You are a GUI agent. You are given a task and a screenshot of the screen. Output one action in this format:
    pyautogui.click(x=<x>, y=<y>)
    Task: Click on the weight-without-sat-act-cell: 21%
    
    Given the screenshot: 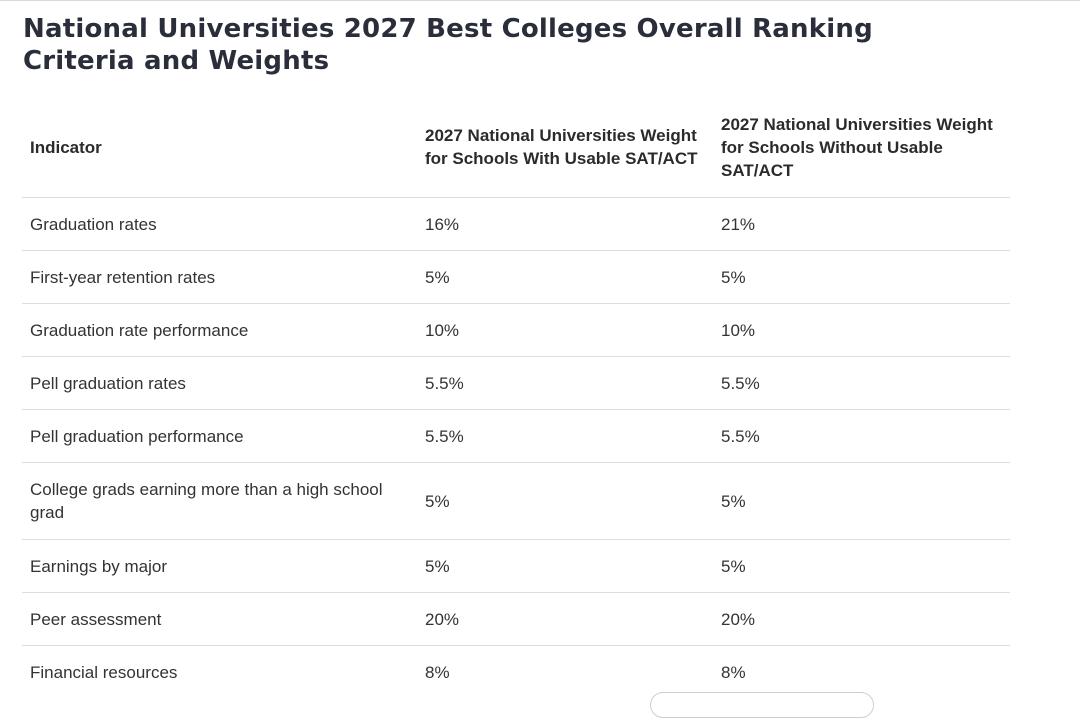 What is the action you would take?
    pyautogui.click(x=861, y=224)
    